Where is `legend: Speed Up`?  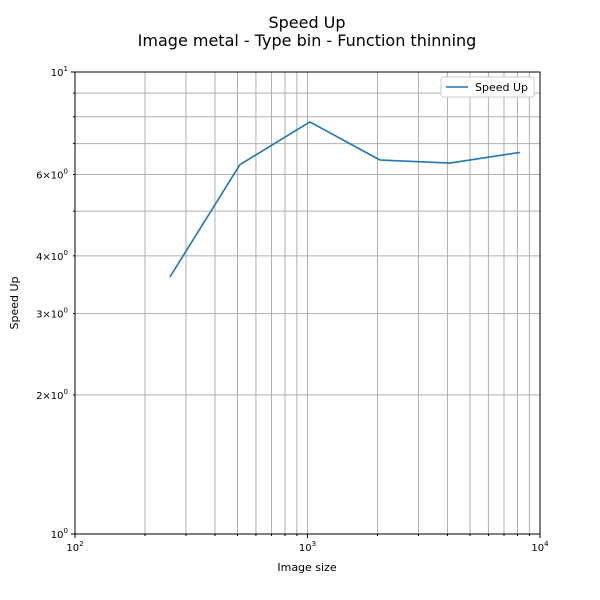 legend: Speed Up is located at coordinates (487, 87).